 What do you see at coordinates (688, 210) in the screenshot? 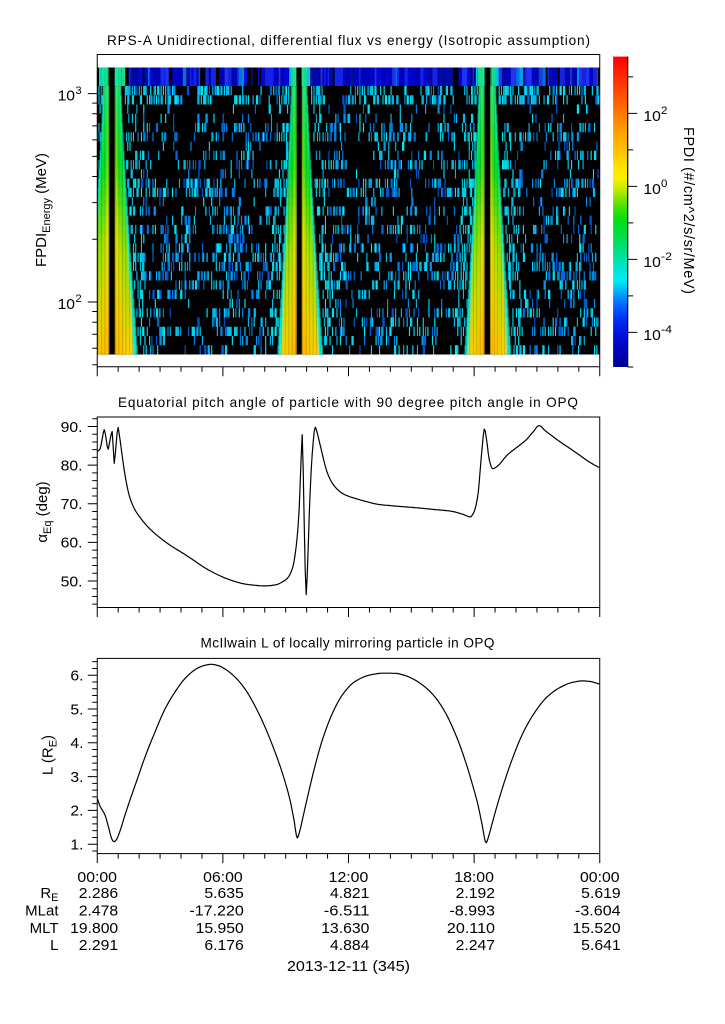
I see `svg-text: FPDI (#/cm^2/s/sr/MeV)` at bounding box center [688, 210].